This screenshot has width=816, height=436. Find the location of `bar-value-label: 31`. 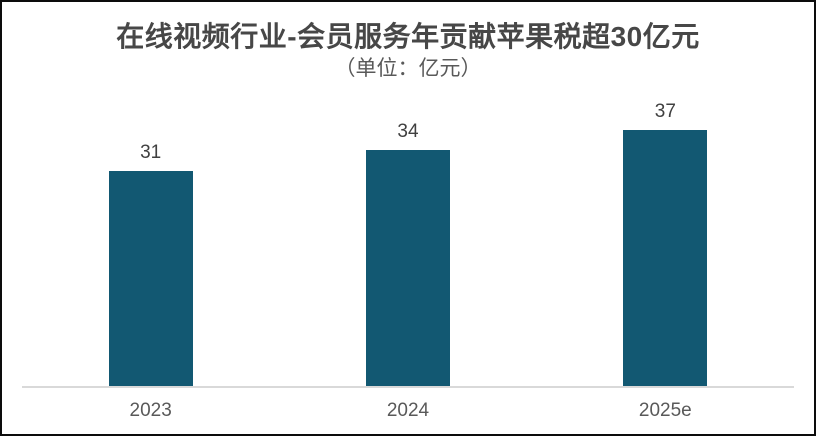

bar-value-label: 31 is located at coordinates (151, 152).